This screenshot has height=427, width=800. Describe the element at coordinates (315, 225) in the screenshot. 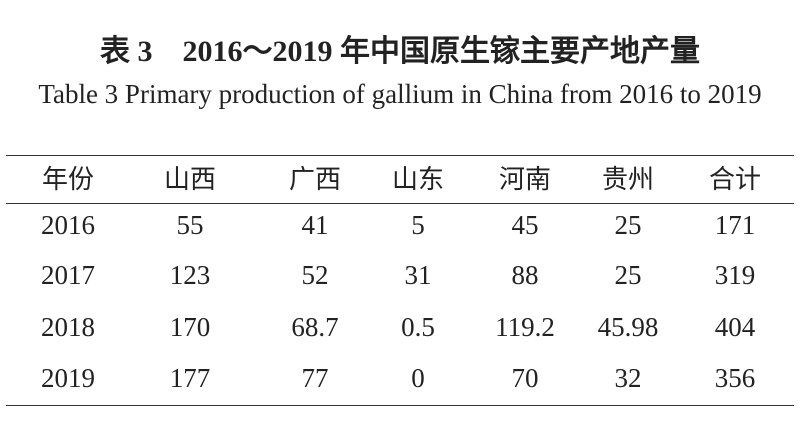

I see `cell: 41` at that location.